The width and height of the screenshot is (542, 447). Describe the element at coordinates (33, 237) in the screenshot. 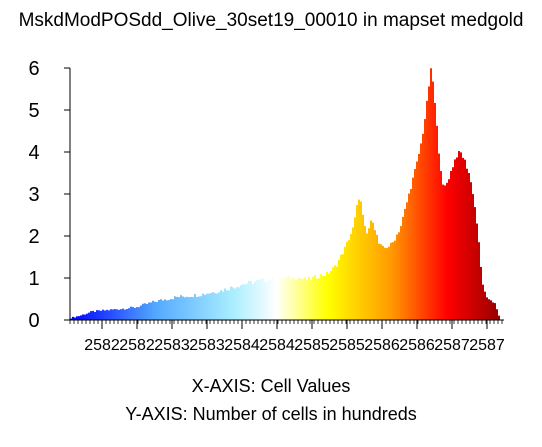

I see `y-tick-label: 2` at that location.